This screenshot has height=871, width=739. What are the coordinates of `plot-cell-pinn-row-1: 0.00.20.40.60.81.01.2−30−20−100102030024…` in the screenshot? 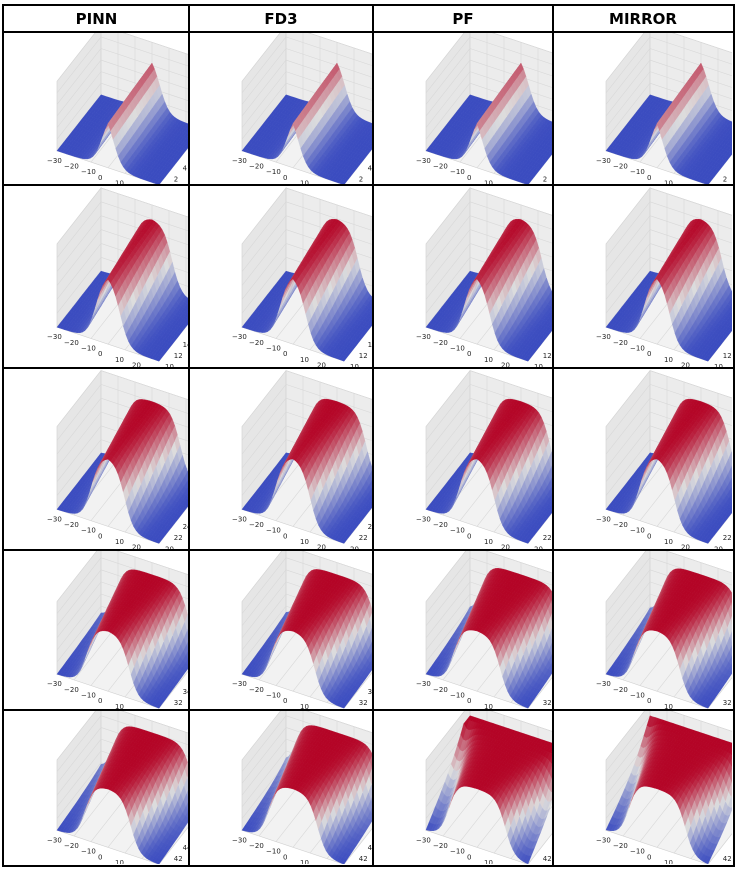 It's located at (96, 108).